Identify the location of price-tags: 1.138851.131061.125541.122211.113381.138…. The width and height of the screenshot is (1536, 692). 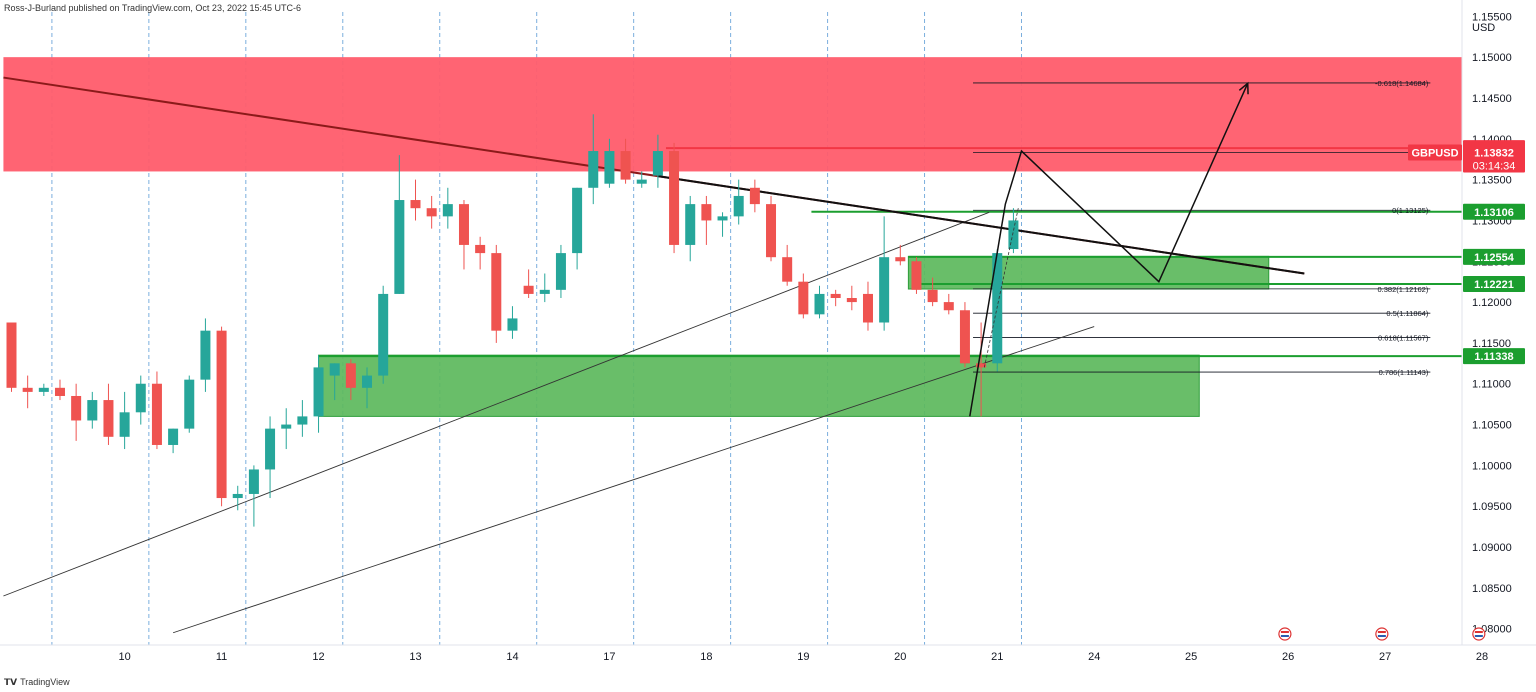
(1466, 252).